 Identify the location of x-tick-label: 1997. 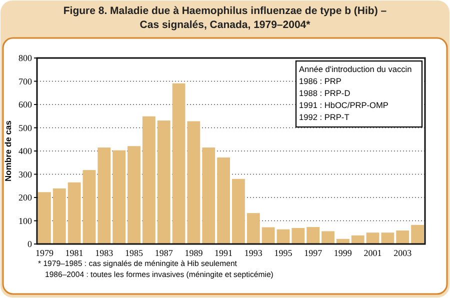
(313, 253).